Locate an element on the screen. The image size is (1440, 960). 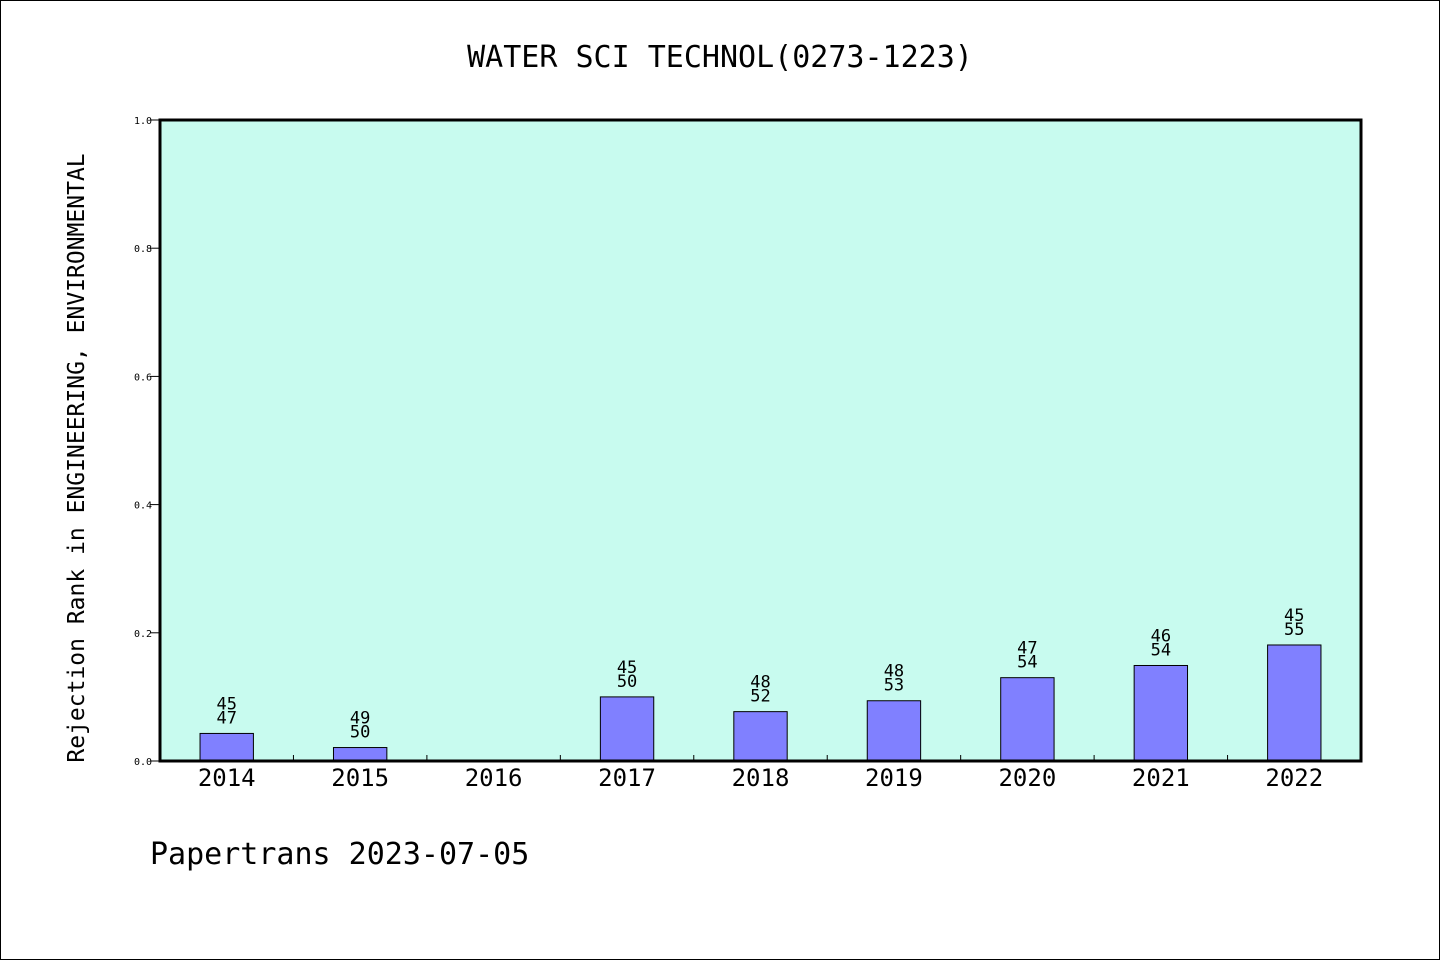
x-tick-label: 2014 is located at coordinates (227, 778).